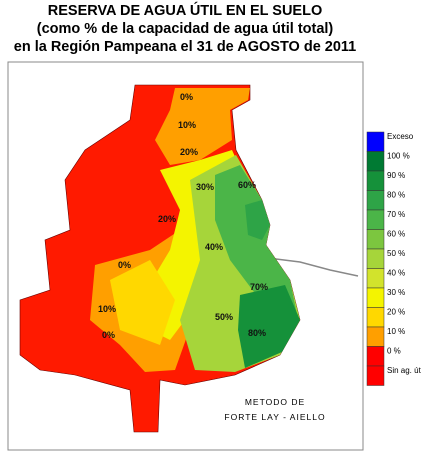 Image resolution: width=421 pixels, height=454 pixels. Describe the element at coordinates (313, 267) in the screenshot. I see `river` at that location.